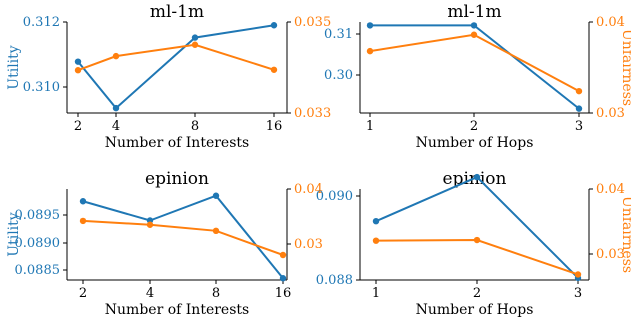 Image resolution: width=631 pixels, height=324 pixels. What do you see at coordinates (334, 280) in the screenshot?
I see `y-left-tick-label: 0.088` at bounding box center [334, 280].